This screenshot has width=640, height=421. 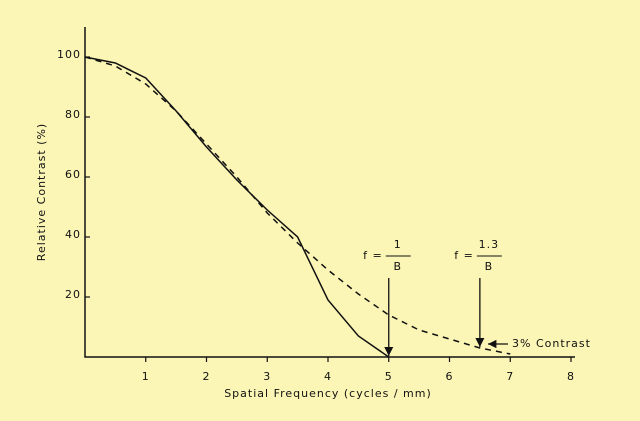 What do you see at coordinates (267, 376) in the screenshot?
I see `x-tick-label: 3` at bounding box center [267, 376].